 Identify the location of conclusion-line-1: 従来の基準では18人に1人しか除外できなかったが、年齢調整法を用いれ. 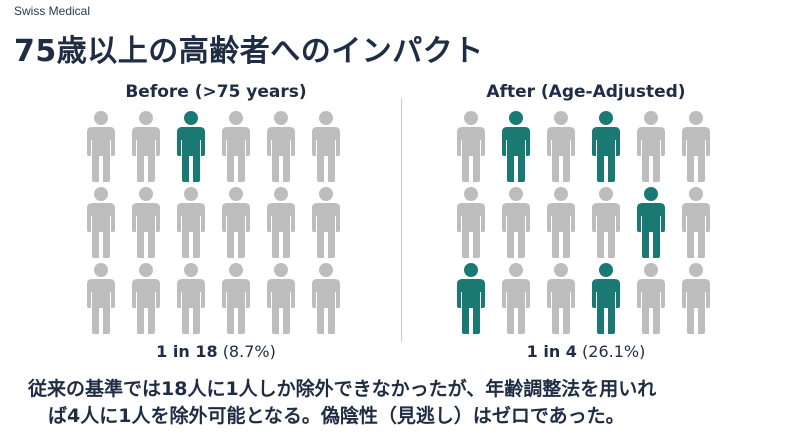
(342, 389).